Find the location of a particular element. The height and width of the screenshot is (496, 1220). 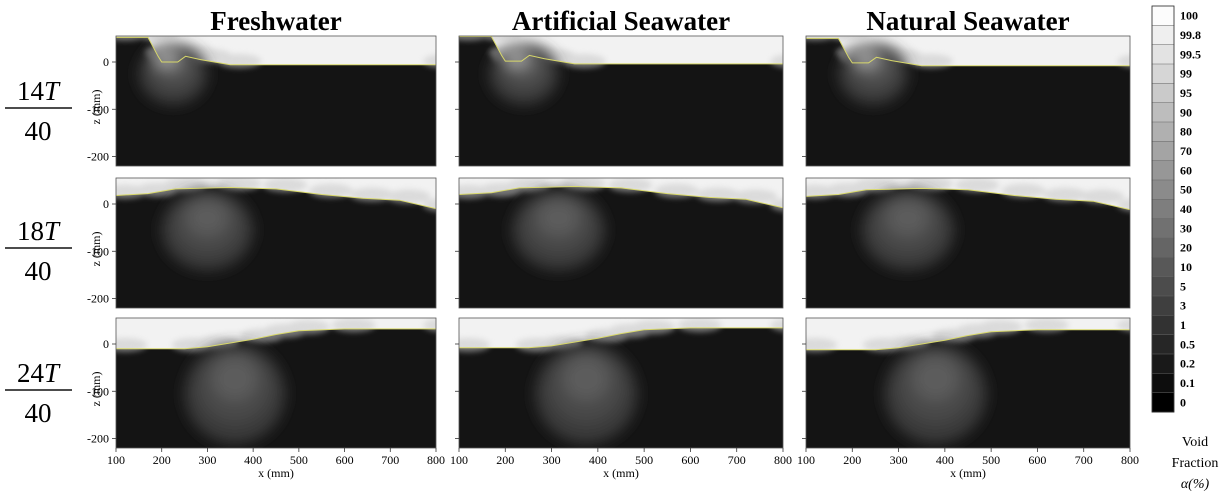

row-label-2-numerator: 18 is located at coordinates (30, 231).